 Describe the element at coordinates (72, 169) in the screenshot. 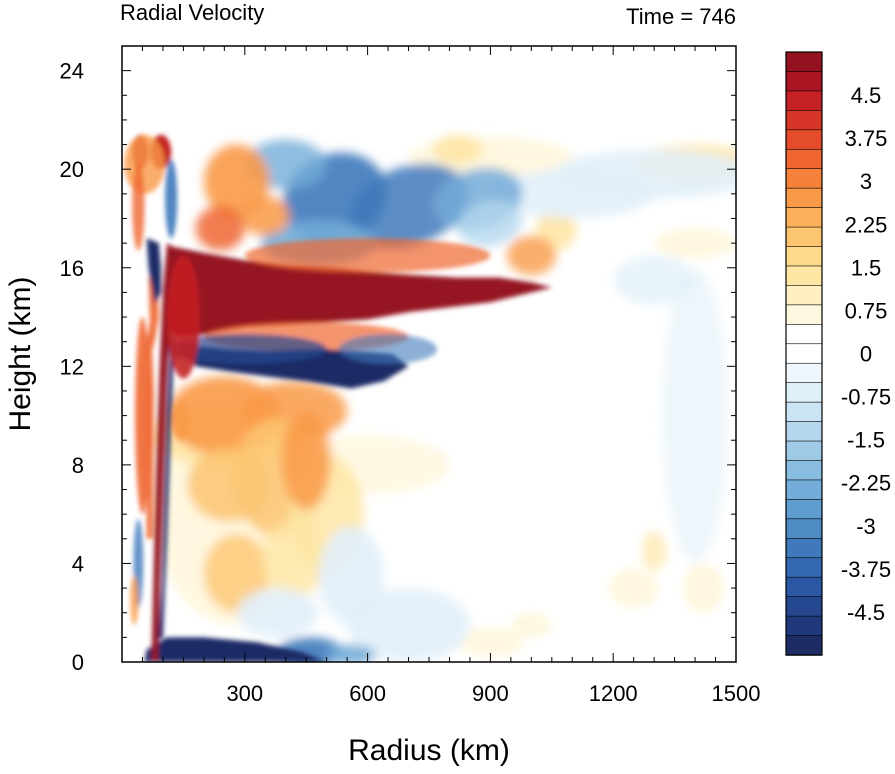

I see `y-tick-label: 20` at that location.